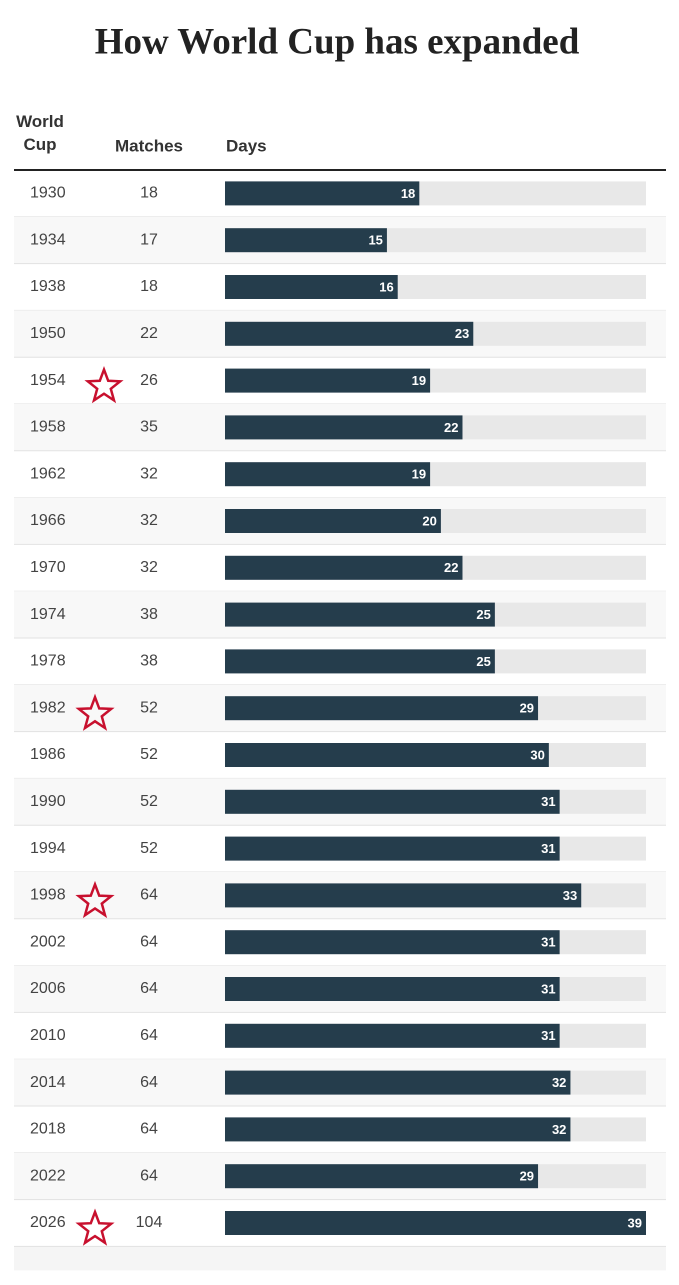 The height and width of the screenshot is (1285, 679). What do you see at coordinates (48, 707) in the screenshot?
I see `year: 1982` at bounding box center [48, 707].